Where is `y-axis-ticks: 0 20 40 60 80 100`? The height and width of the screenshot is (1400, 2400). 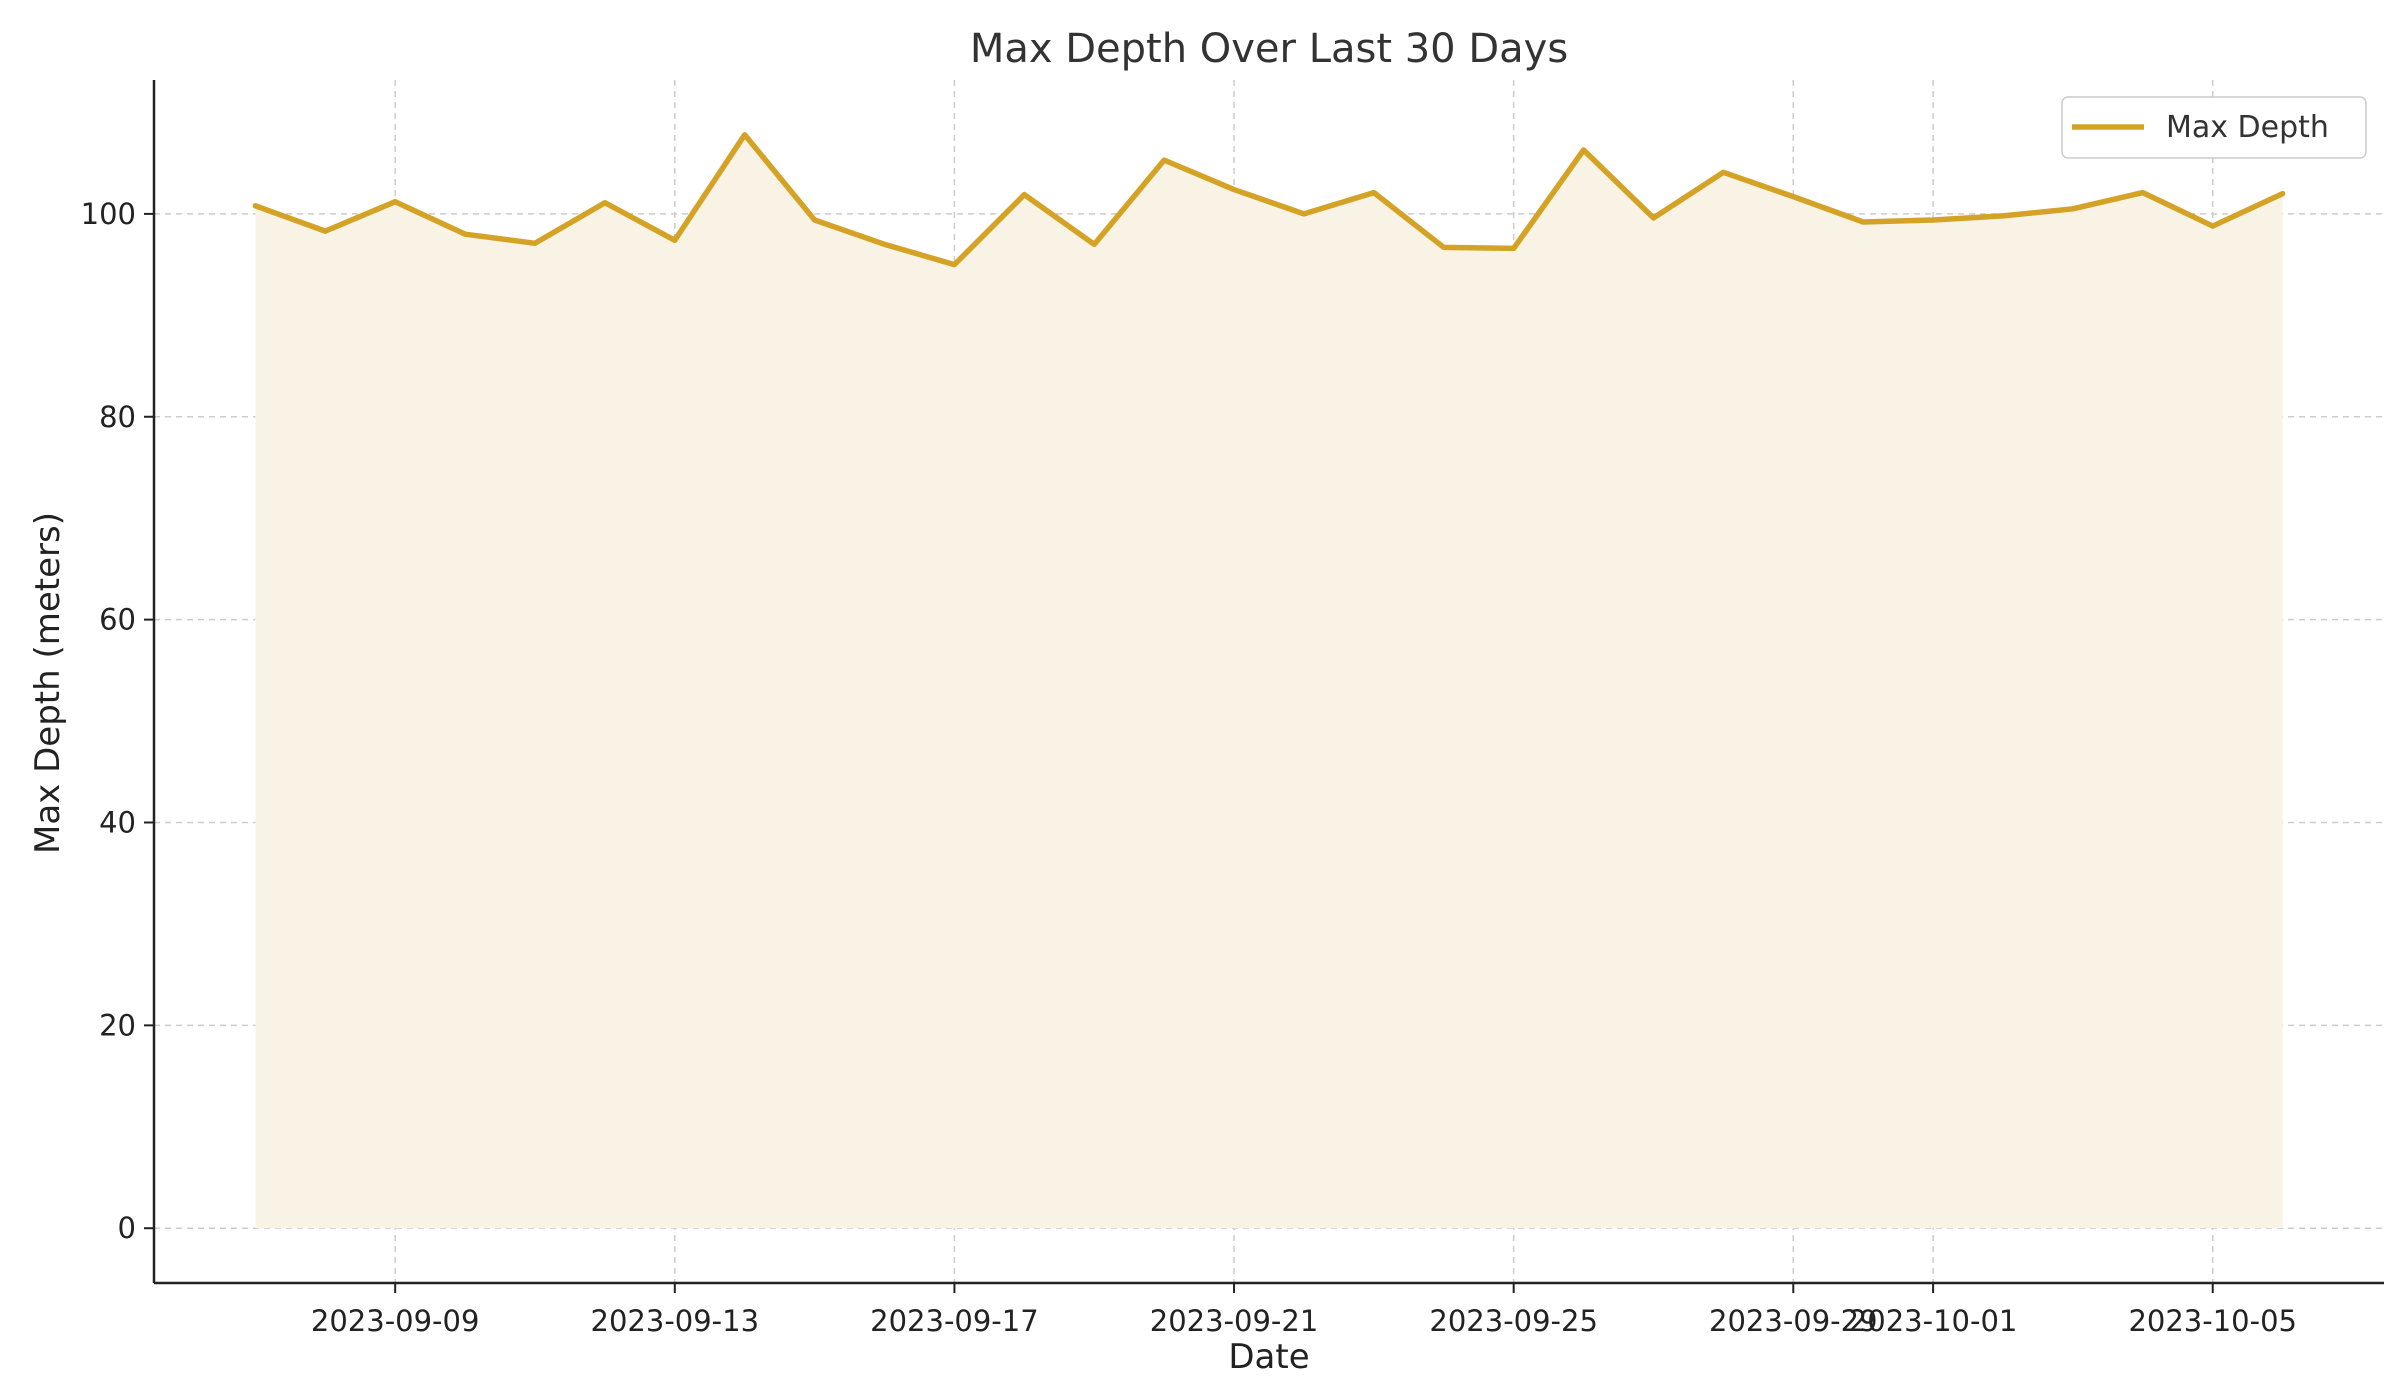
y-axis-ticks: 0 20 40 60 80 100 is located at coordinates (117, 721).